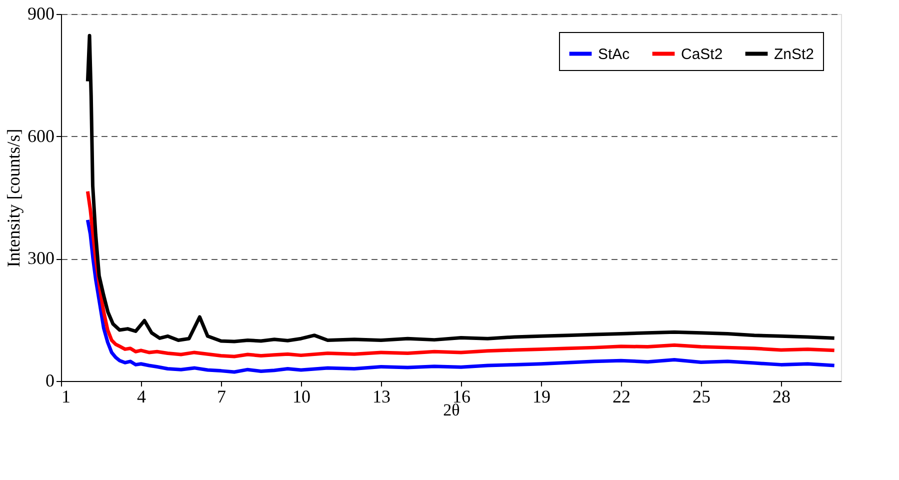 This screenshot has width=899, height=480. I want to click on y-tick-label: 0, so click(50, 380).